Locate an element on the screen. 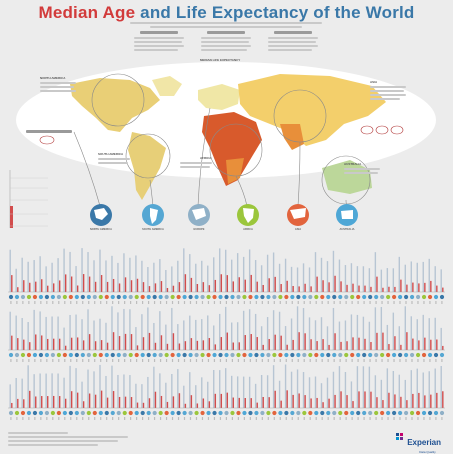 Image resolution: width=453 pixels, height=454 pixels. note-label-australia: AUSTRALIA is located at coordinates (353, 164).